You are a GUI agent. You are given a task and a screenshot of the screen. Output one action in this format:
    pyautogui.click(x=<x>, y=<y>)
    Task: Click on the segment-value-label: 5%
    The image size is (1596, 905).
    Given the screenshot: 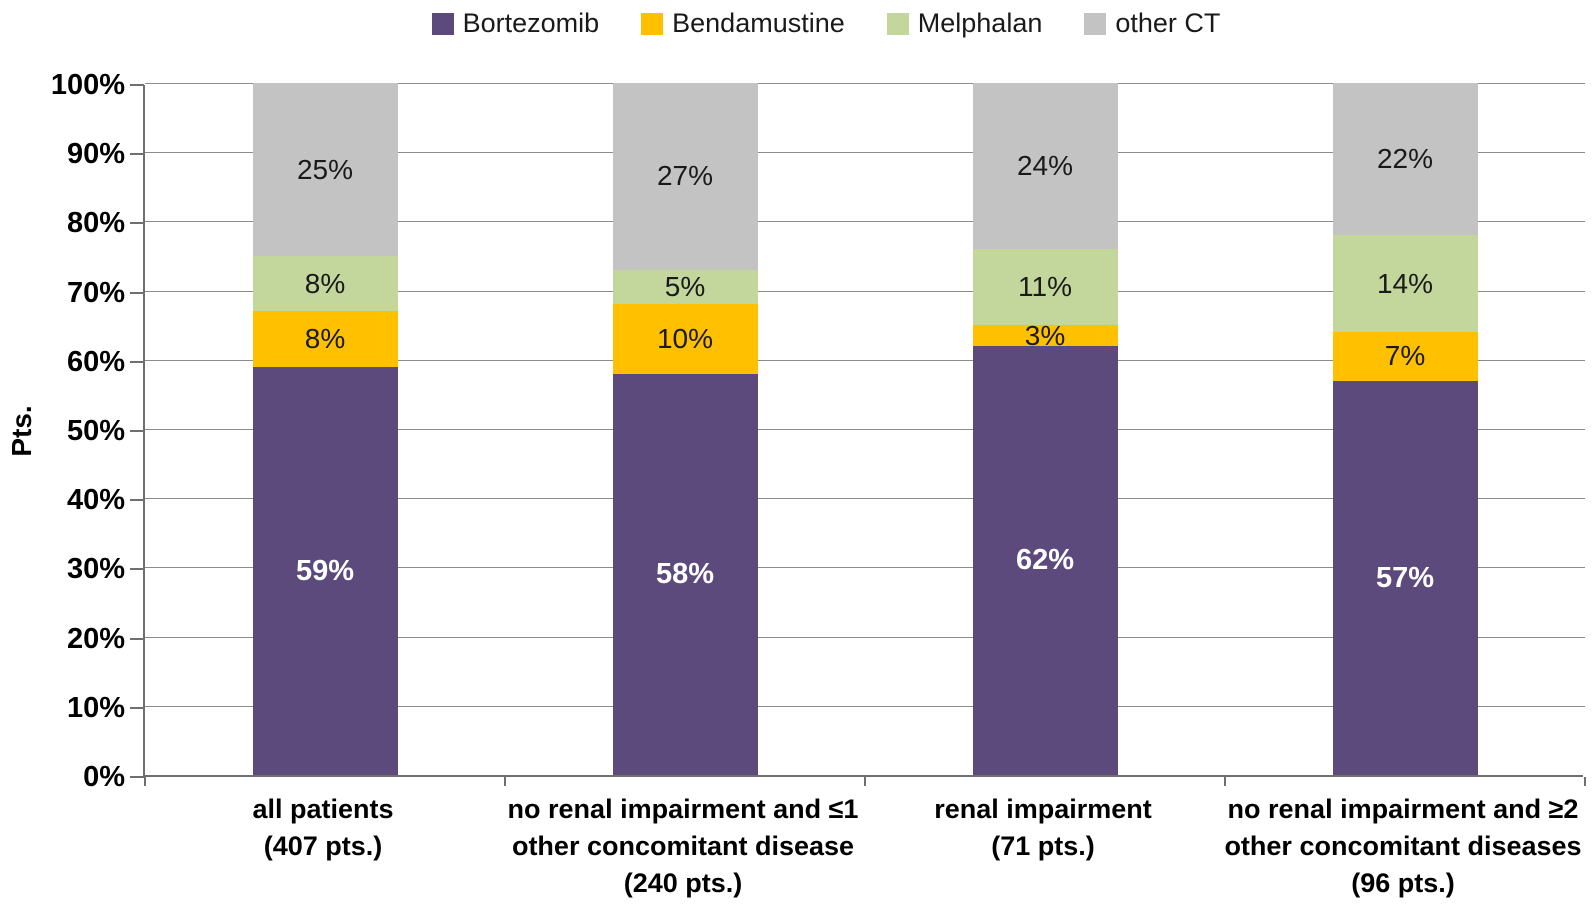 What is the action you would take?
    pyautogui.click(x=685, y=287)
    